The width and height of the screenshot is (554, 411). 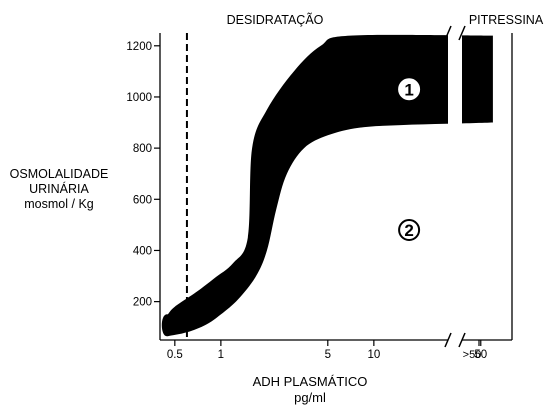 I want to click on region-marker-number: 1, so click(x=408, y=89).